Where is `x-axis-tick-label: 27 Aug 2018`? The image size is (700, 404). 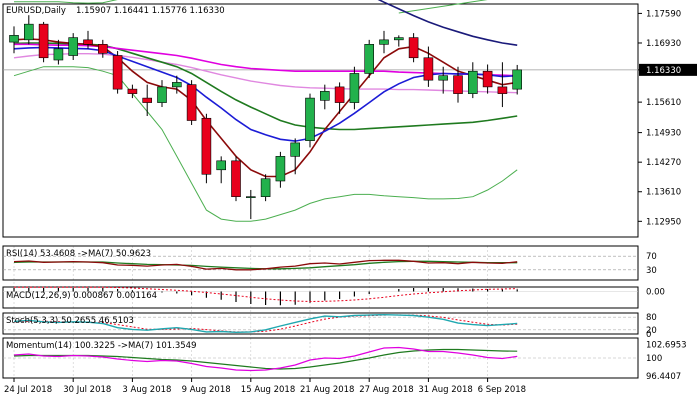 x-axis-tick-label: 27 Aug 2018 is located at coordinates (386, 390).